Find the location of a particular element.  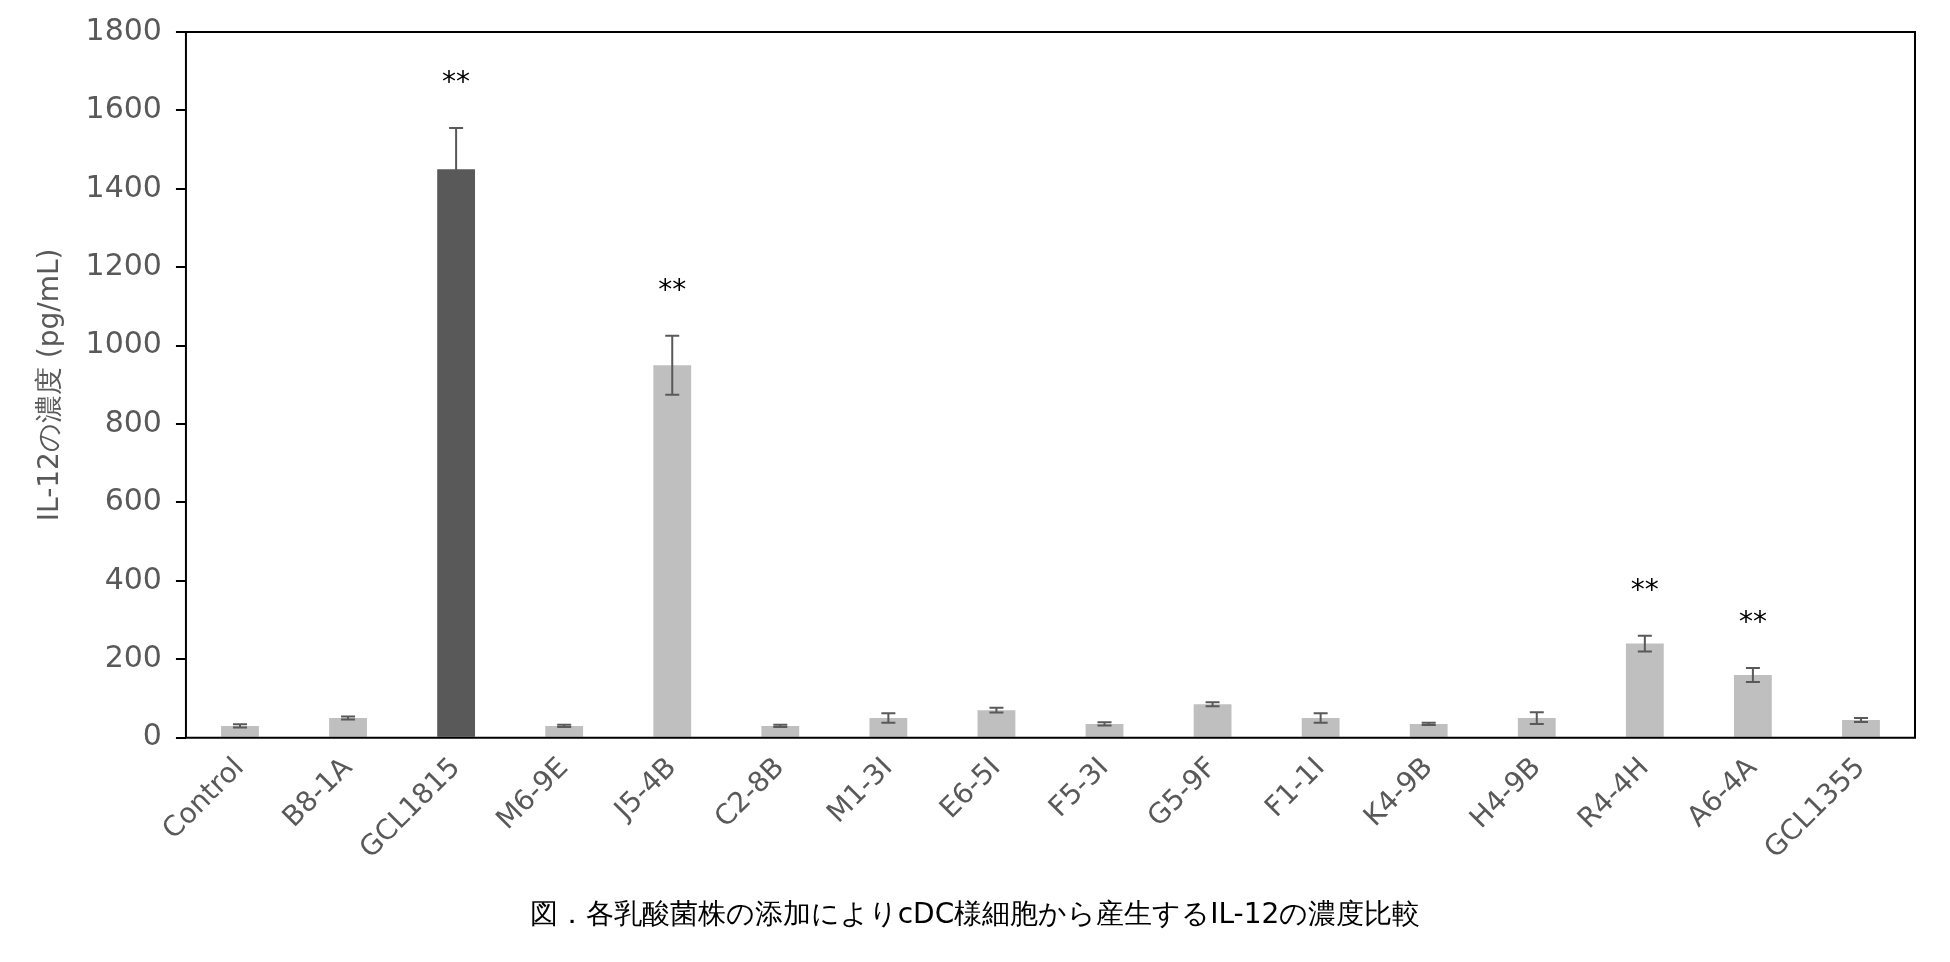

y-tick-label: 1800 is located at coordinates (123, 29).